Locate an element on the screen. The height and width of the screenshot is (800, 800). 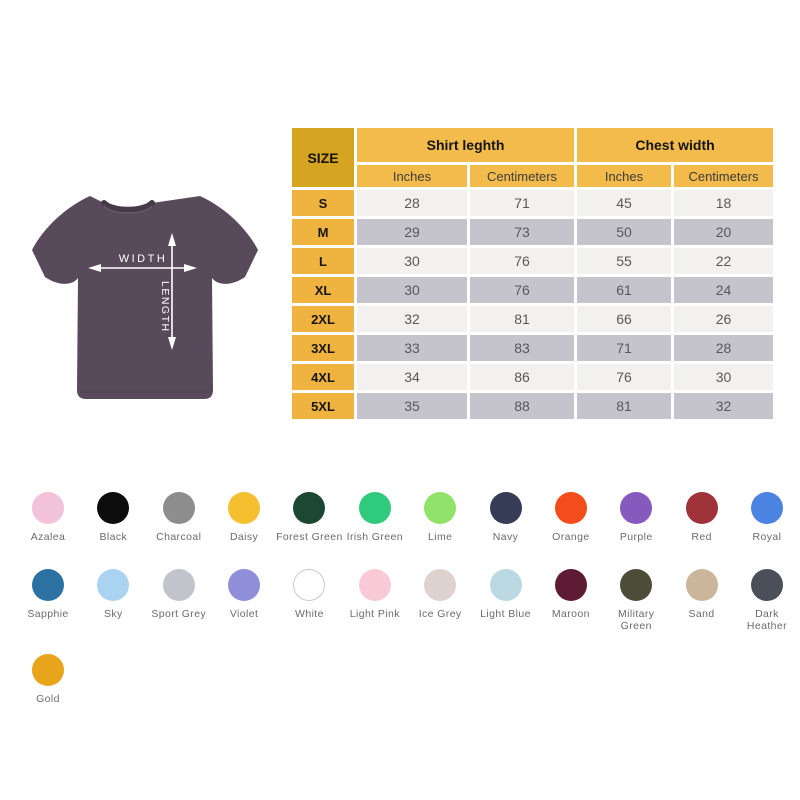
swatch-navy: Navy is located at coordinates (506, 517).